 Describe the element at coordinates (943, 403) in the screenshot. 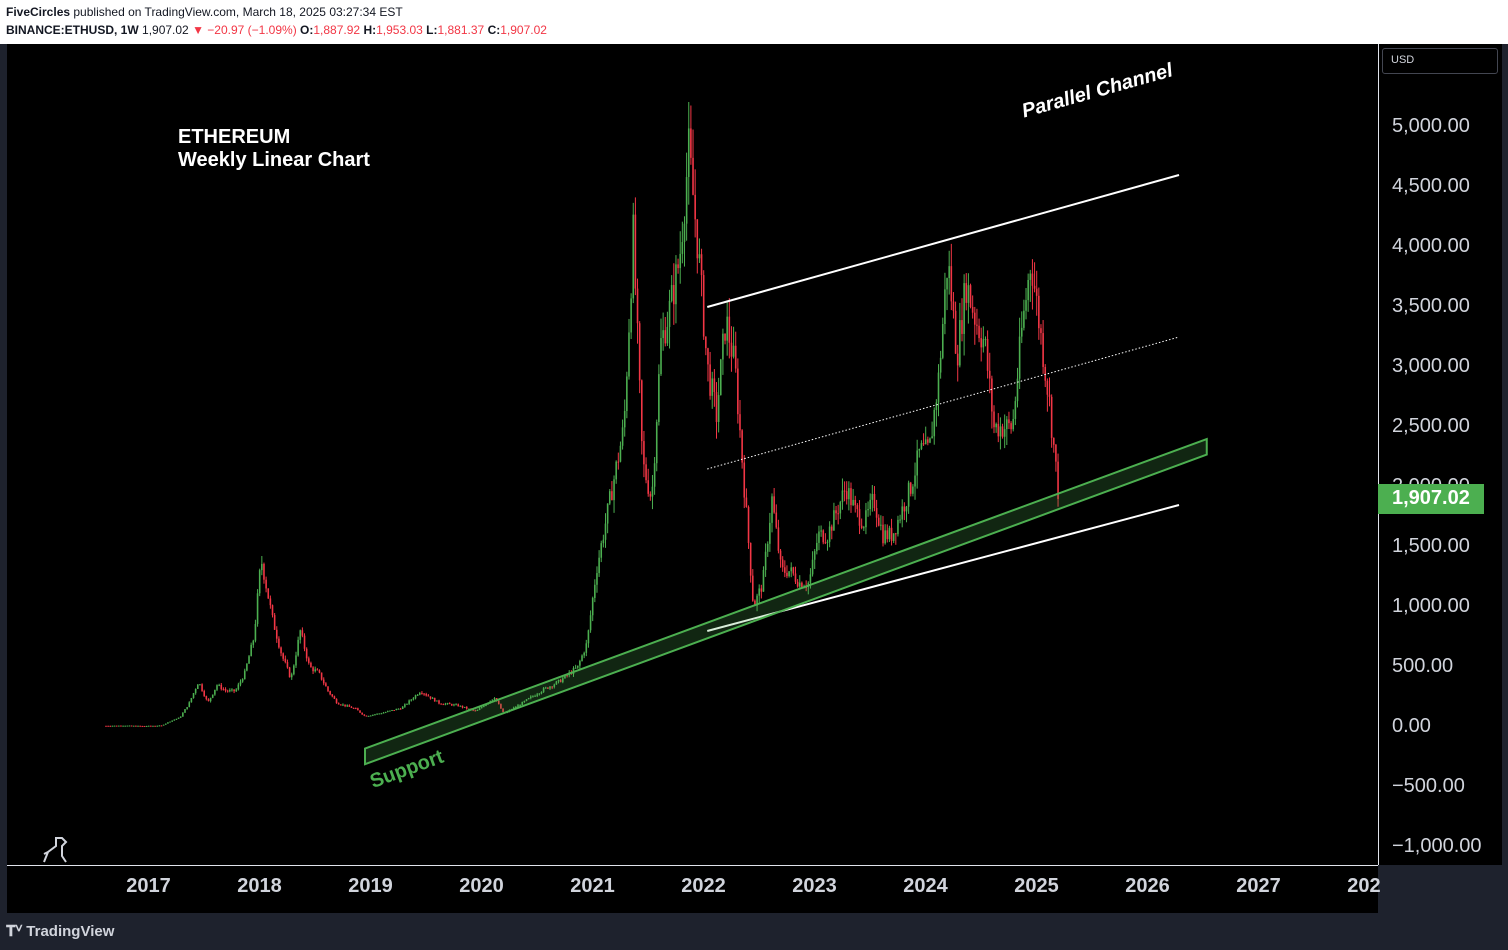

I see `channel-midline` at that location.